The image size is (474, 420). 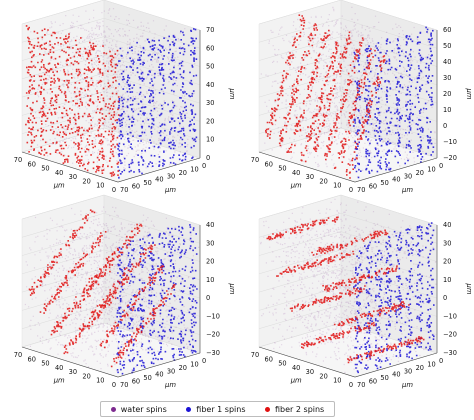 I want to click on series-water-spins, so click(x=112, y=289).